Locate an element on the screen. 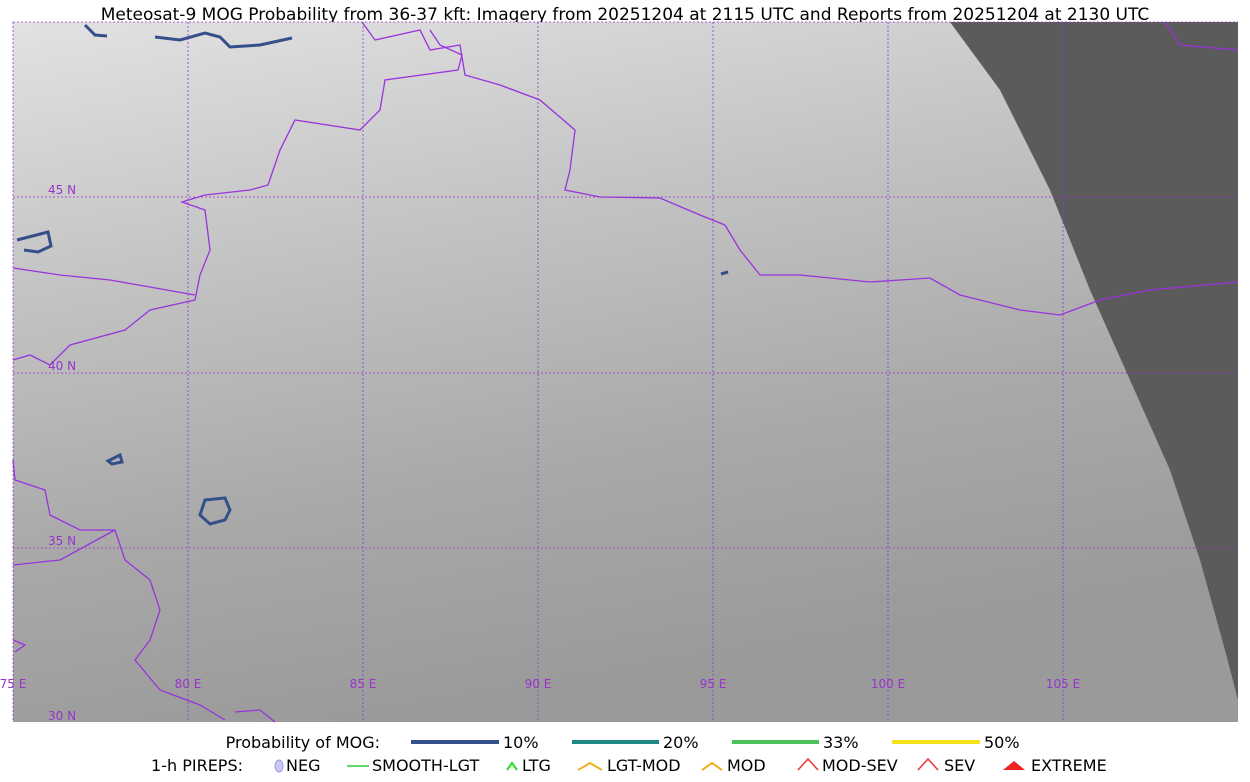  lat-label: 45 N is located at coordinates (62, 190).